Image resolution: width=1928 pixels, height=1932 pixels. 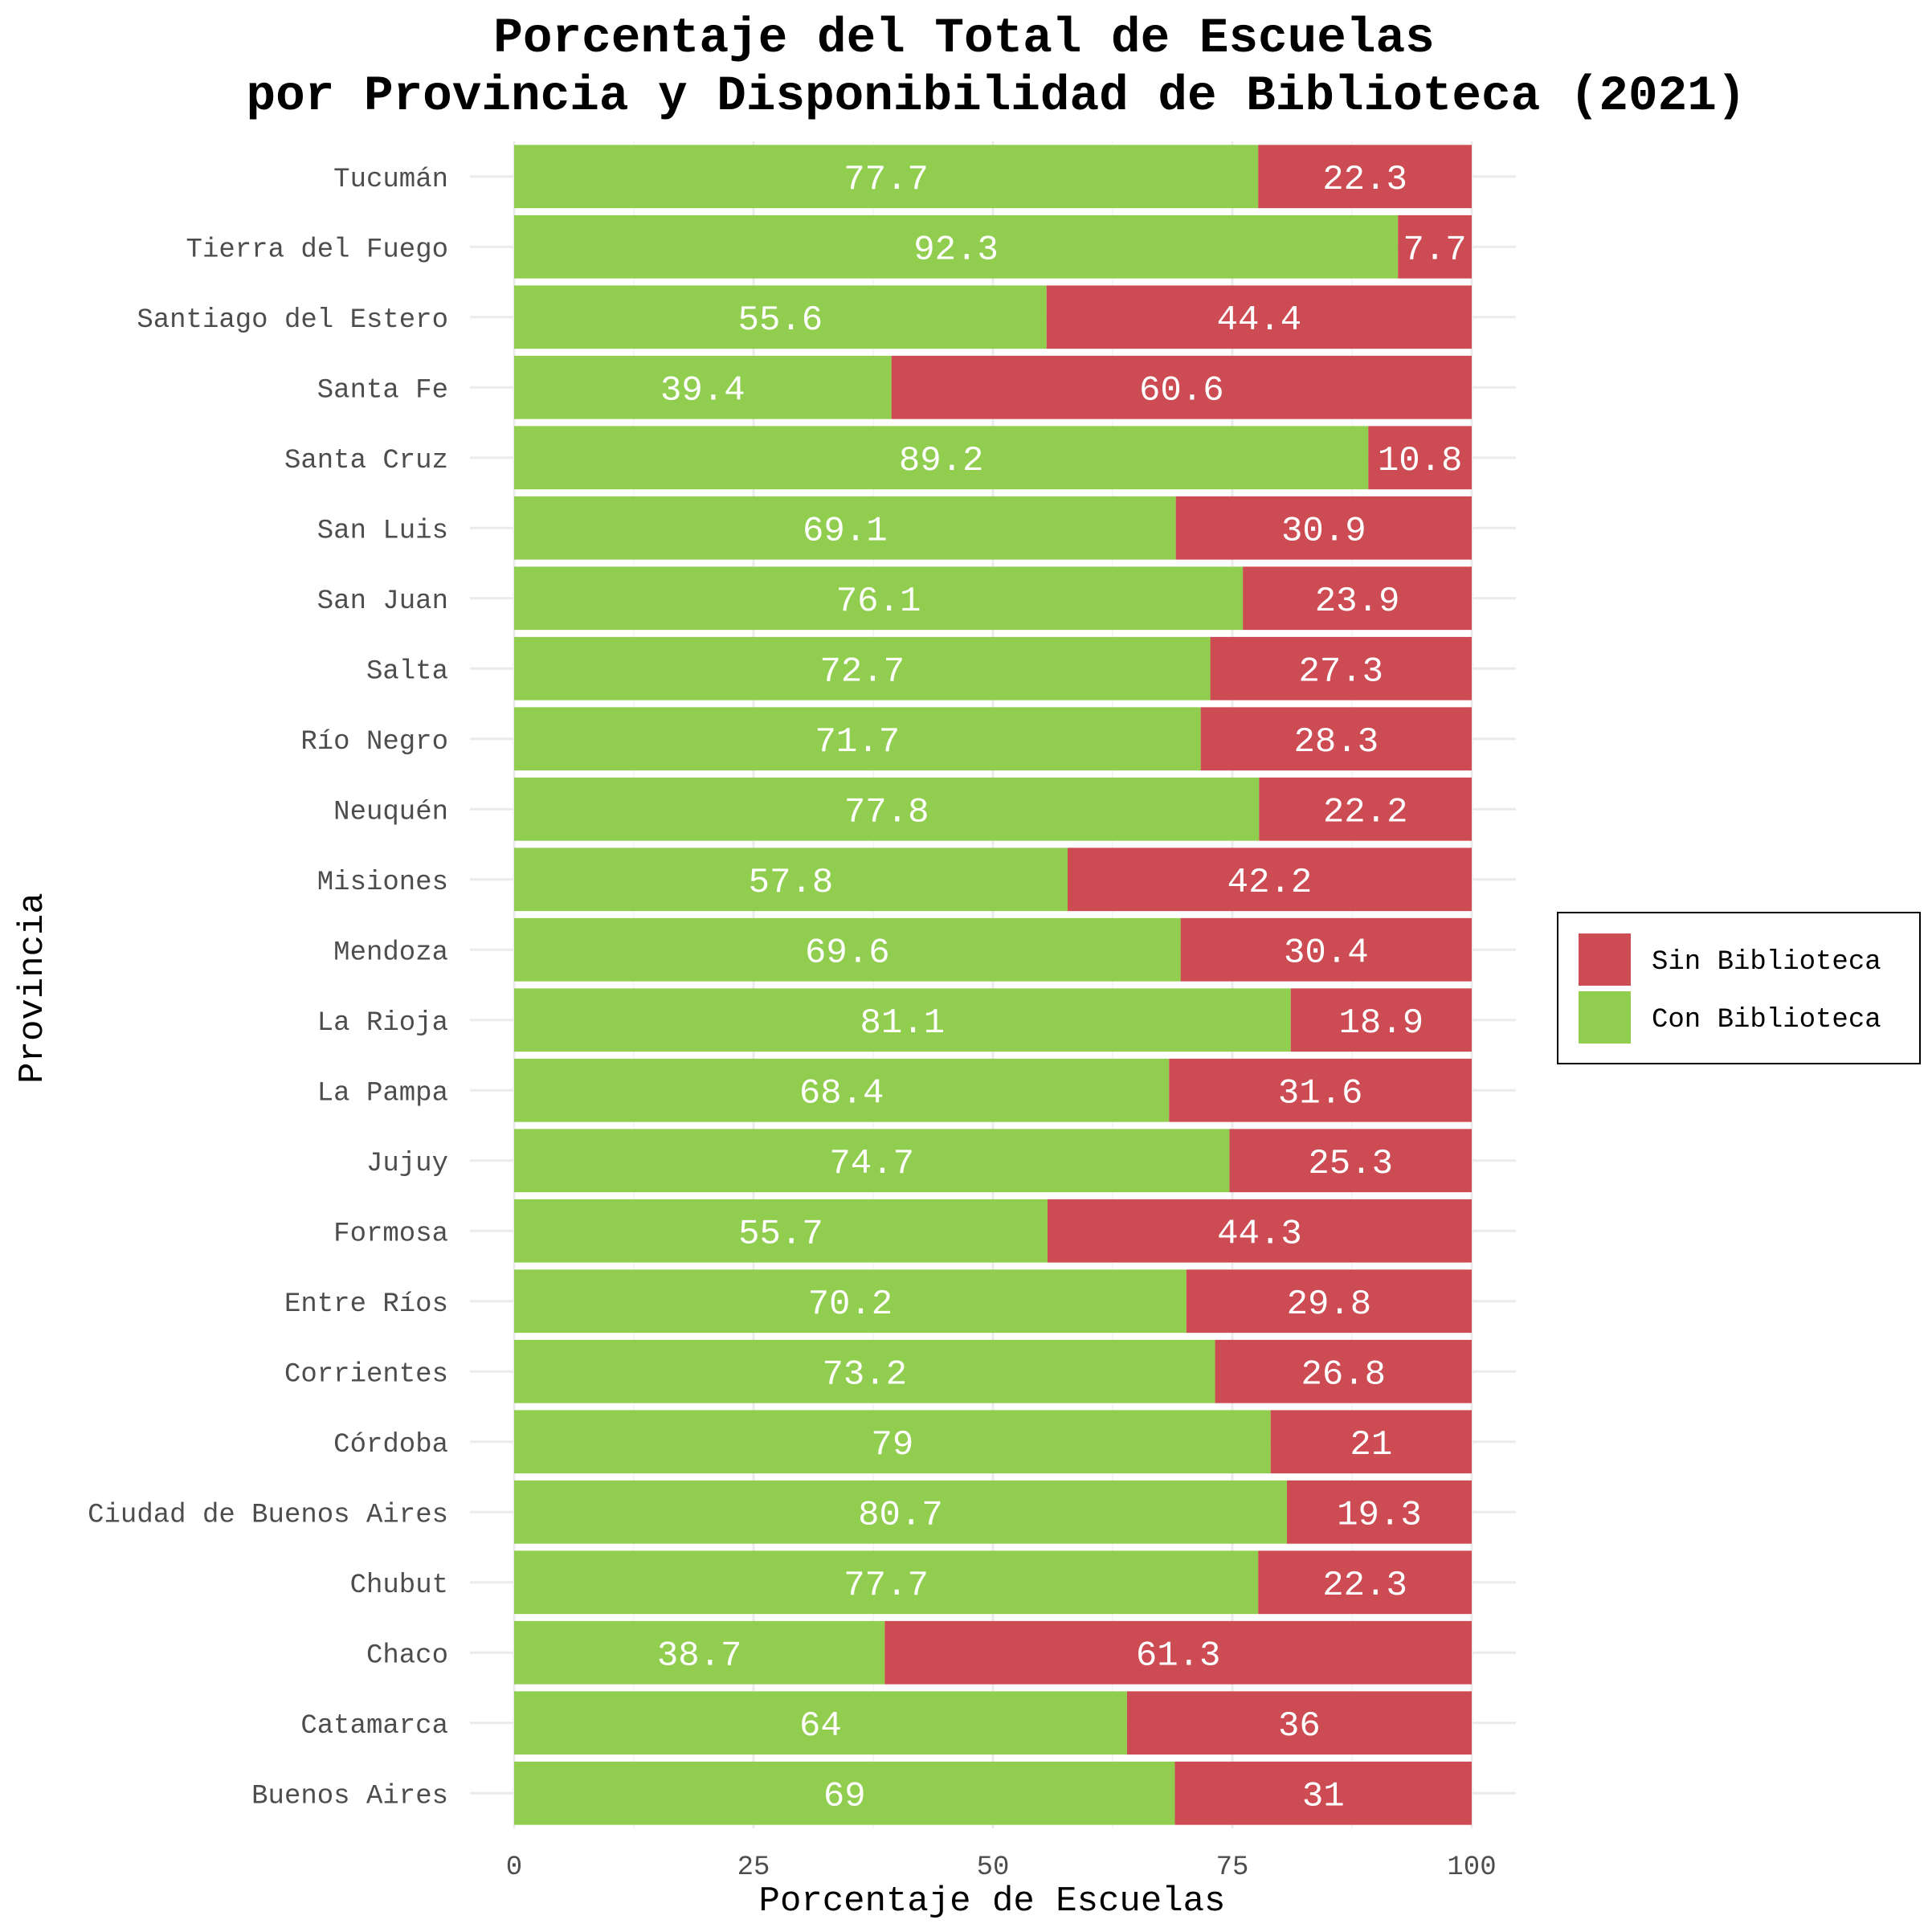 What do you see at coordinates (993, 1868) in the screenshot?
I see `x-tick-label: 50` at bounding box center [993, 1868].